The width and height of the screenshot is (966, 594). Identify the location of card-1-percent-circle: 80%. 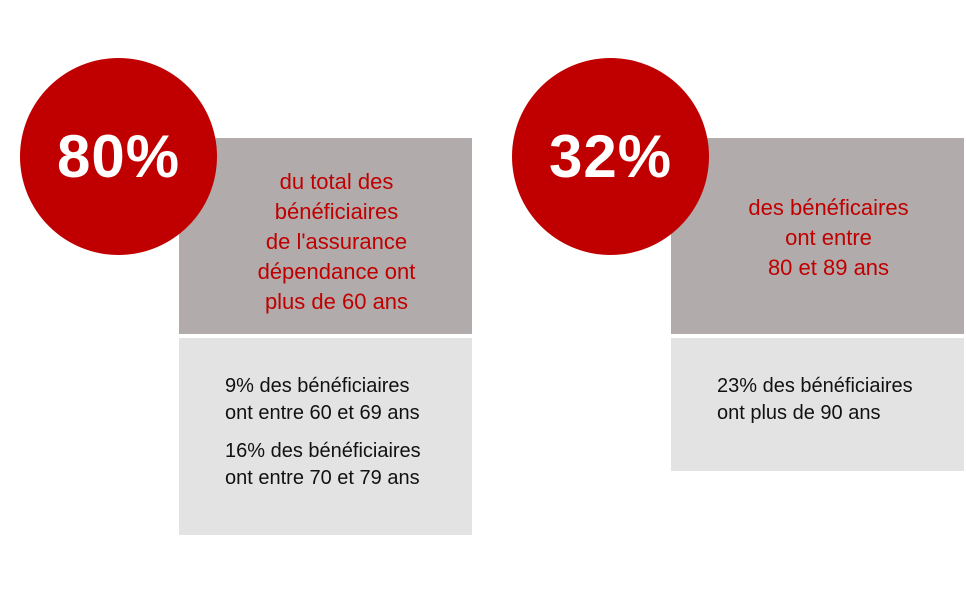
(118, 156).